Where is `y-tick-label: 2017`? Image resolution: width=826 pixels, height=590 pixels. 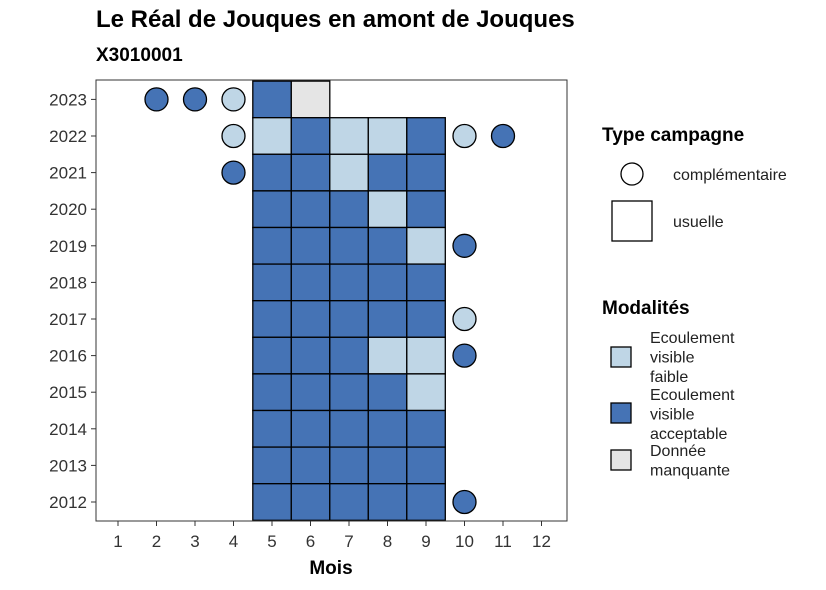
y-tick-label: 2017 is located at coordinates (68, 319).